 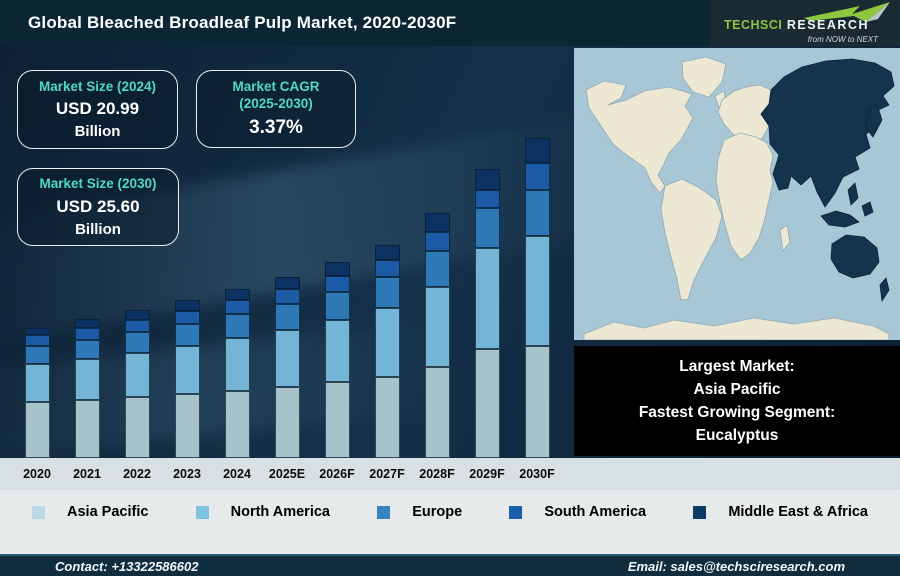 I want to click on bar-2020, so click(x=37, y=393).